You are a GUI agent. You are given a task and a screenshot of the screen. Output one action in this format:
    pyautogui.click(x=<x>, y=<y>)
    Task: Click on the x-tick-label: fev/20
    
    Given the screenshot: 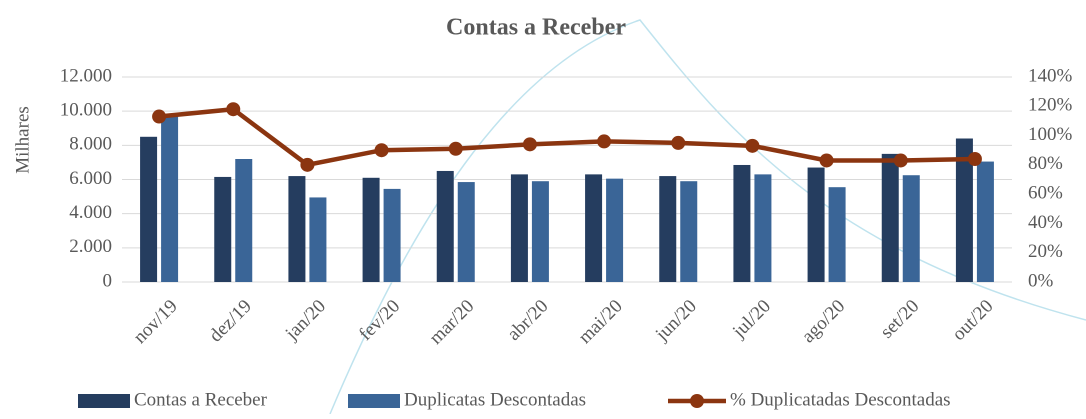 What is the action you would take?
    pyautogui.click(x=379, y=320)
    